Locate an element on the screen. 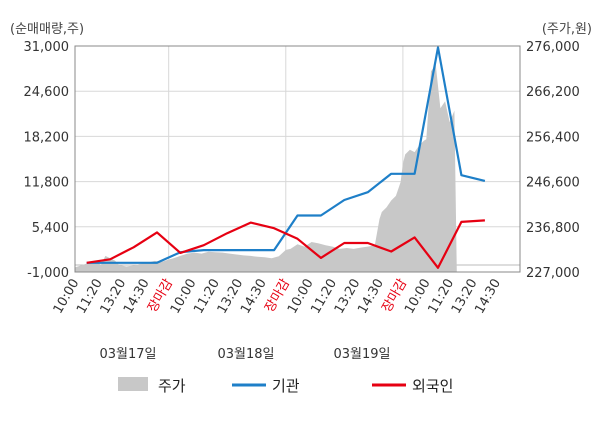  right-tick-label: 236,800 is located at coordinates (553, 228).